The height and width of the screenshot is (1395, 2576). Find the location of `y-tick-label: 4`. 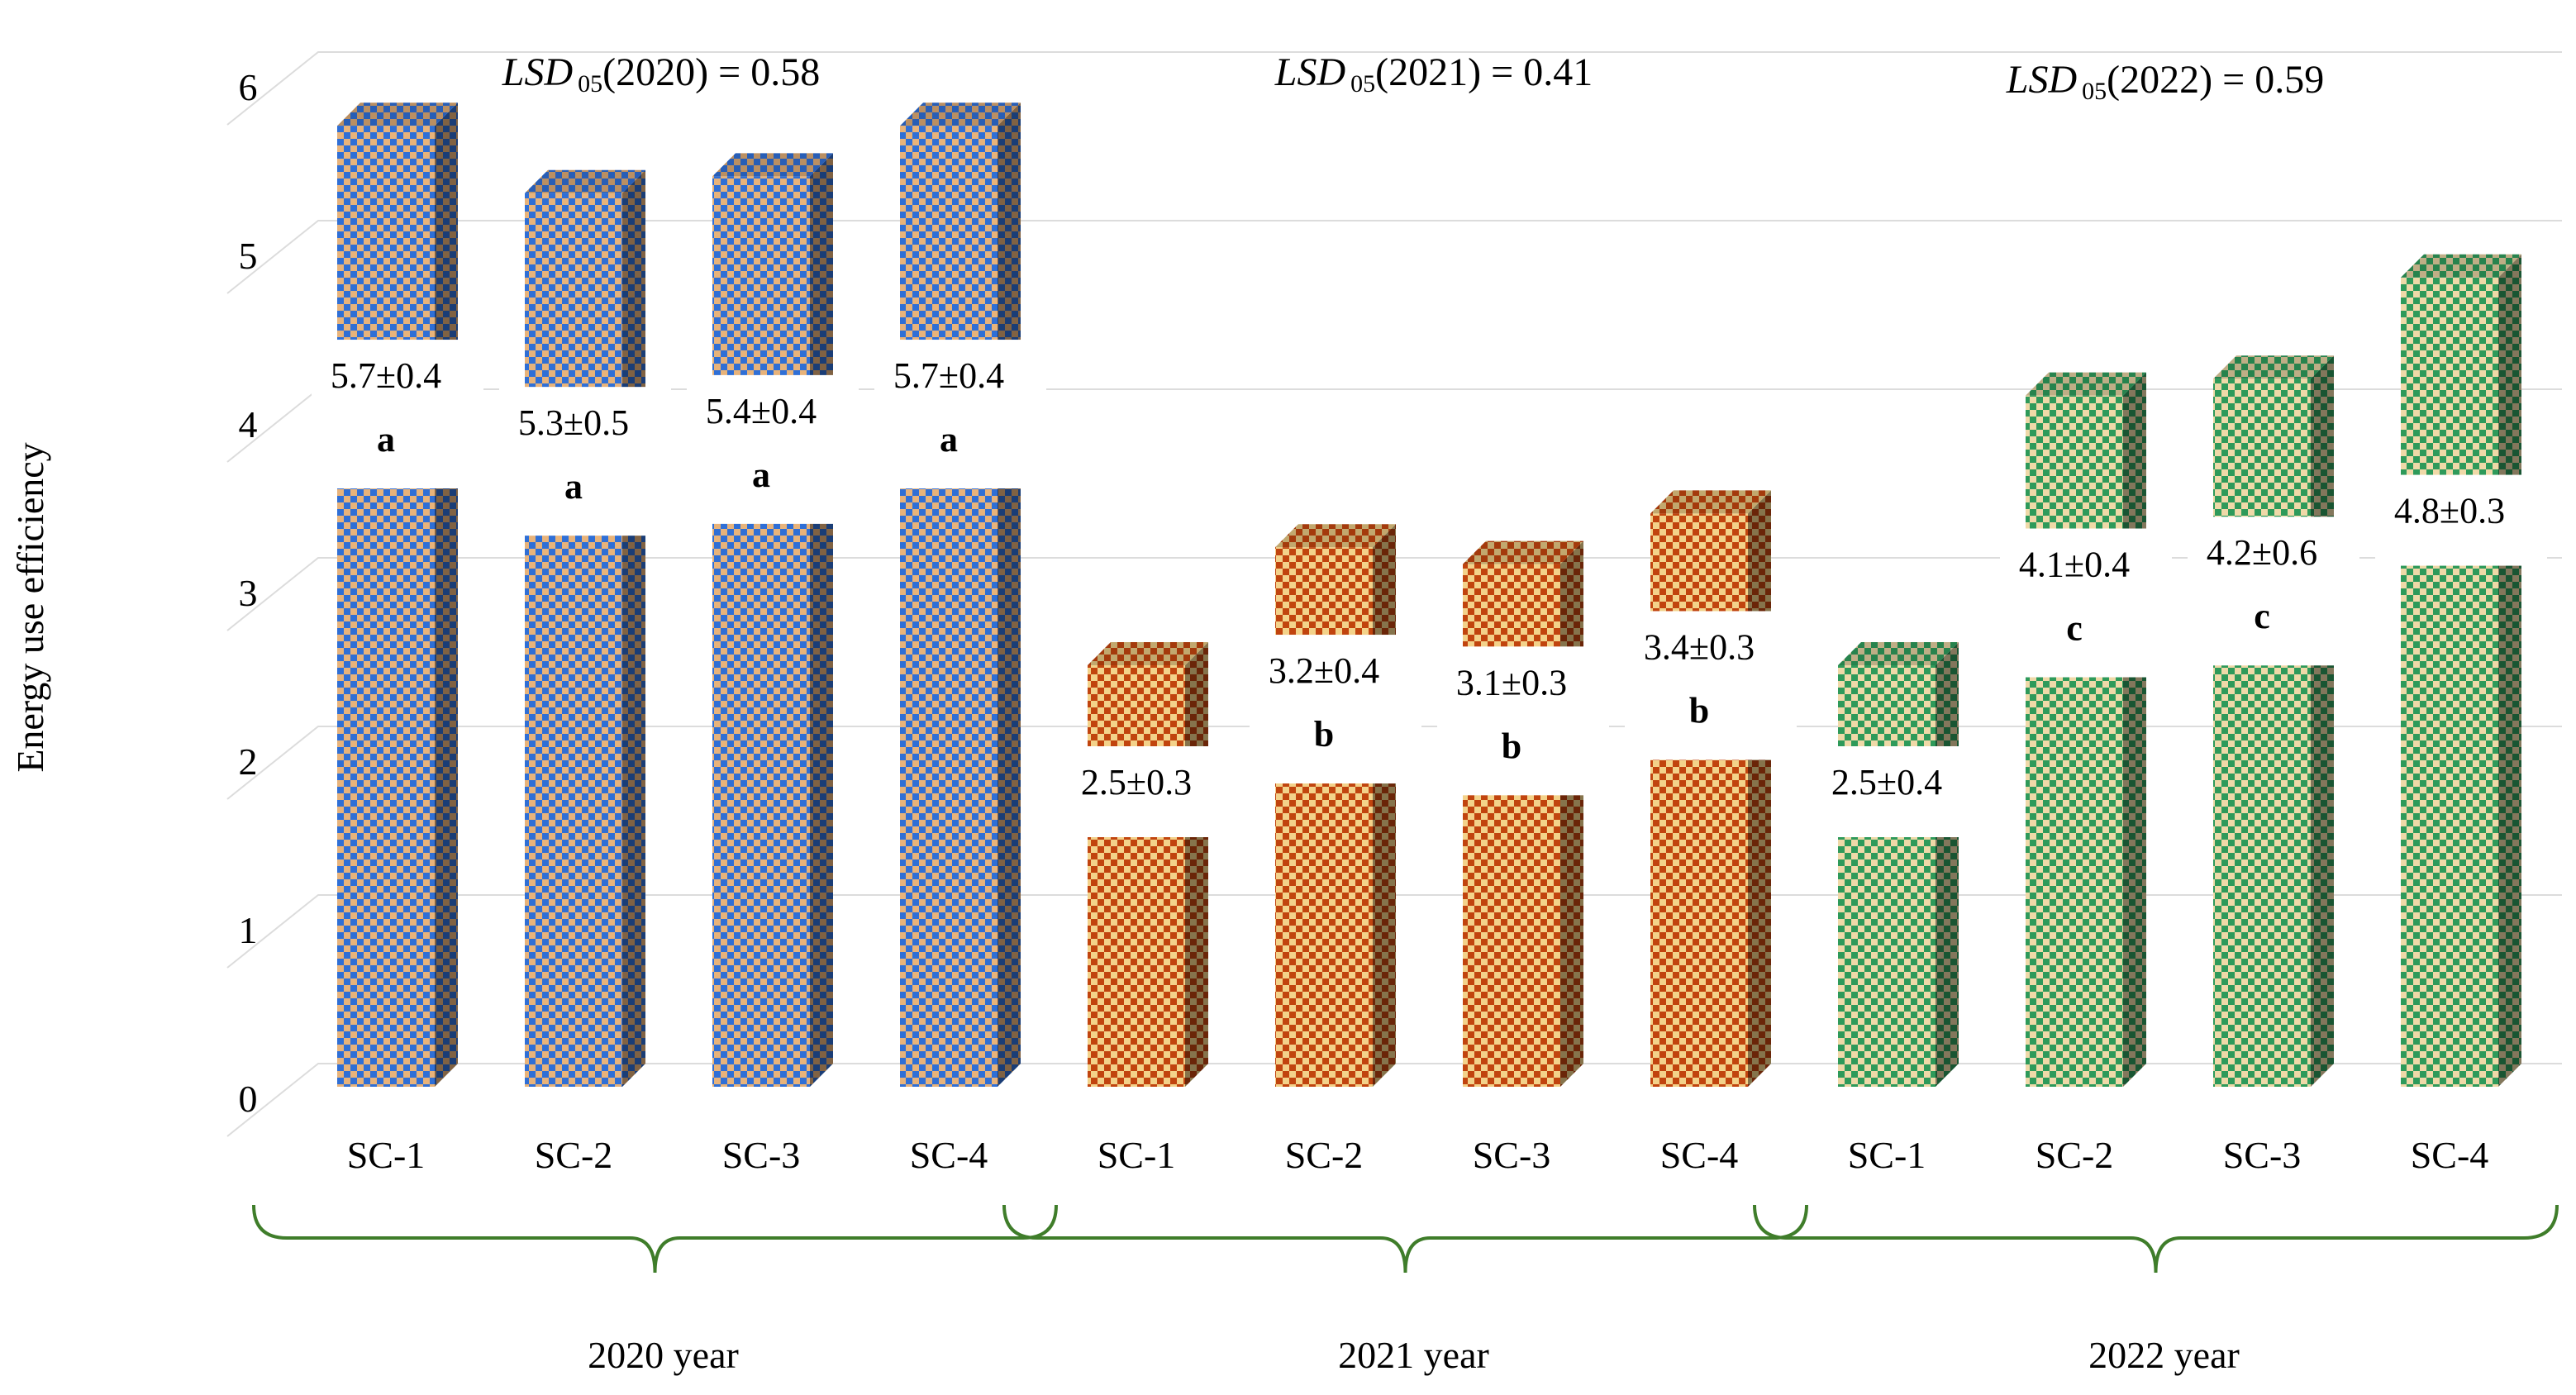

y-tick-label: 4 is located at coordinates (249, 424).